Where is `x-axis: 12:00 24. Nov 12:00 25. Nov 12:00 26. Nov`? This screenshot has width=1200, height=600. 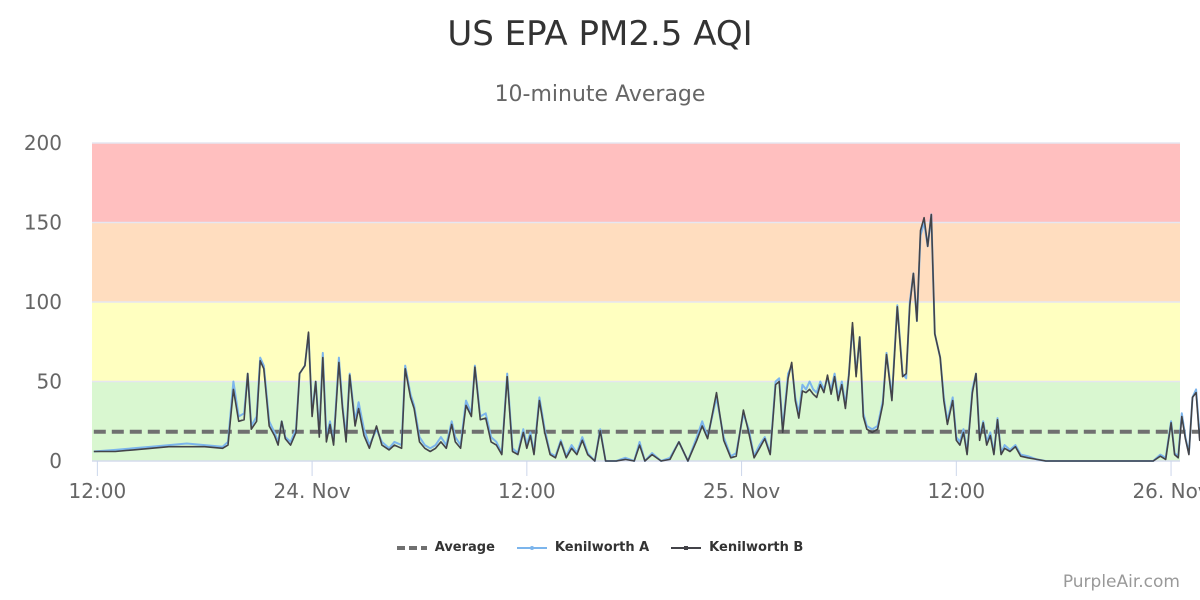 x-axis: 12:00 24. Nov 12:00 25. Nov 12:00 26. Nov is located at coordinates (634, 481).